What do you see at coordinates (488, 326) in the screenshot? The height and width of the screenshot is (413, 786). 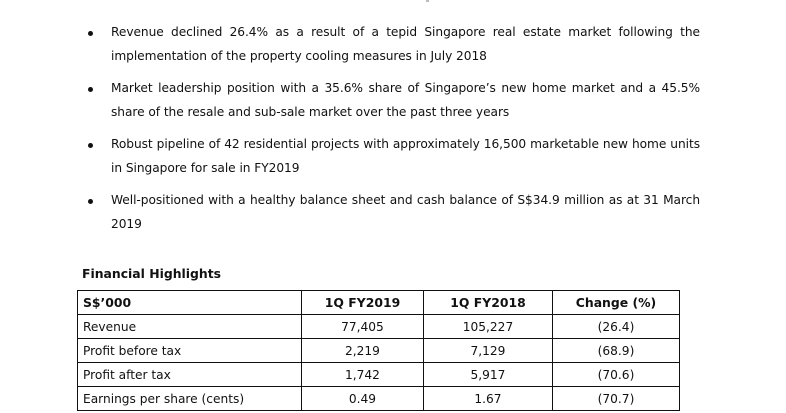 I see `cell-1q-fy2018: 105,227` at bounding box center [488, 326].